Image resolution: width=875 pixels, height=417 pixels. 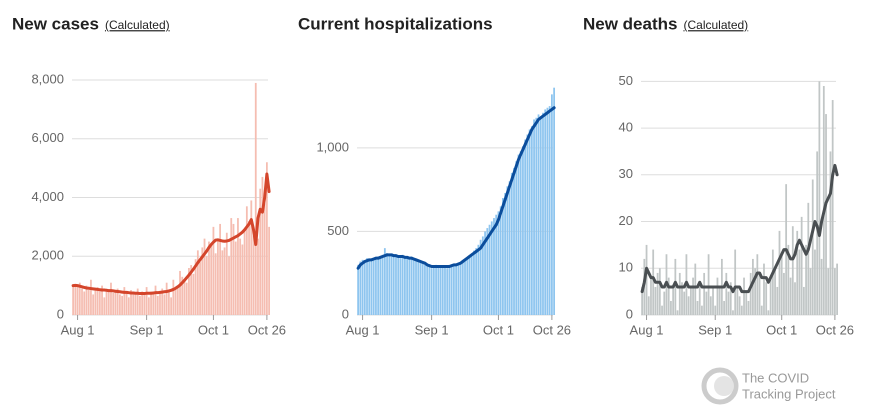 What do you see at coordinates (147, 329) in the screenshot?
I see `x-tick-label: Sep 1` at bounding box center [147, 329].